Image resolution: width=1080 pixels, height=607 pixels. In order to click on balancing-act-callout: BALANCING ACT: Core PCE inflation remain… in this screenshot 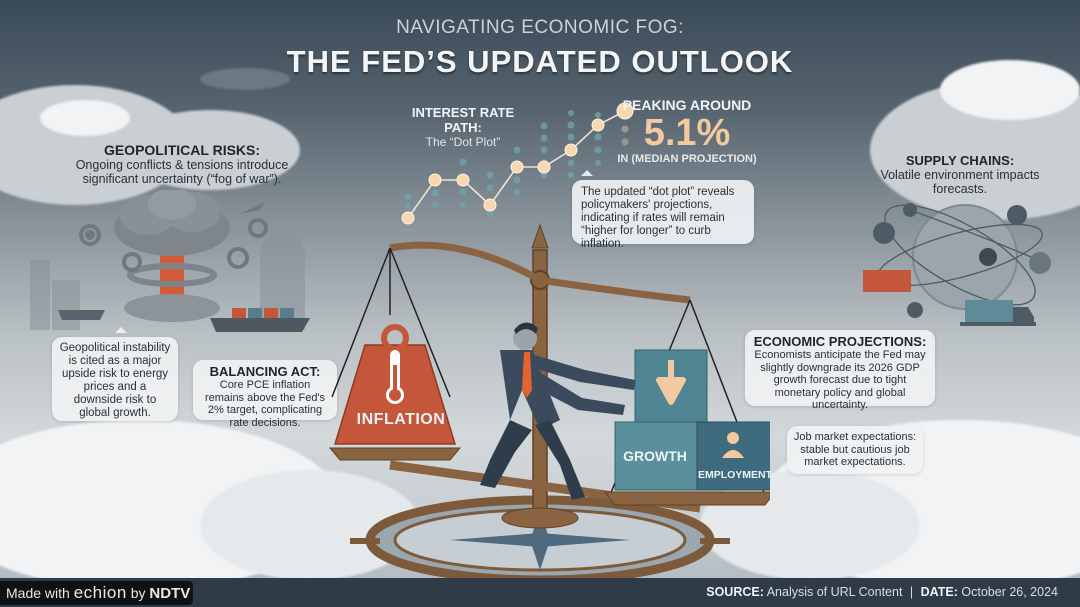, I will do `click(265, 394)`.